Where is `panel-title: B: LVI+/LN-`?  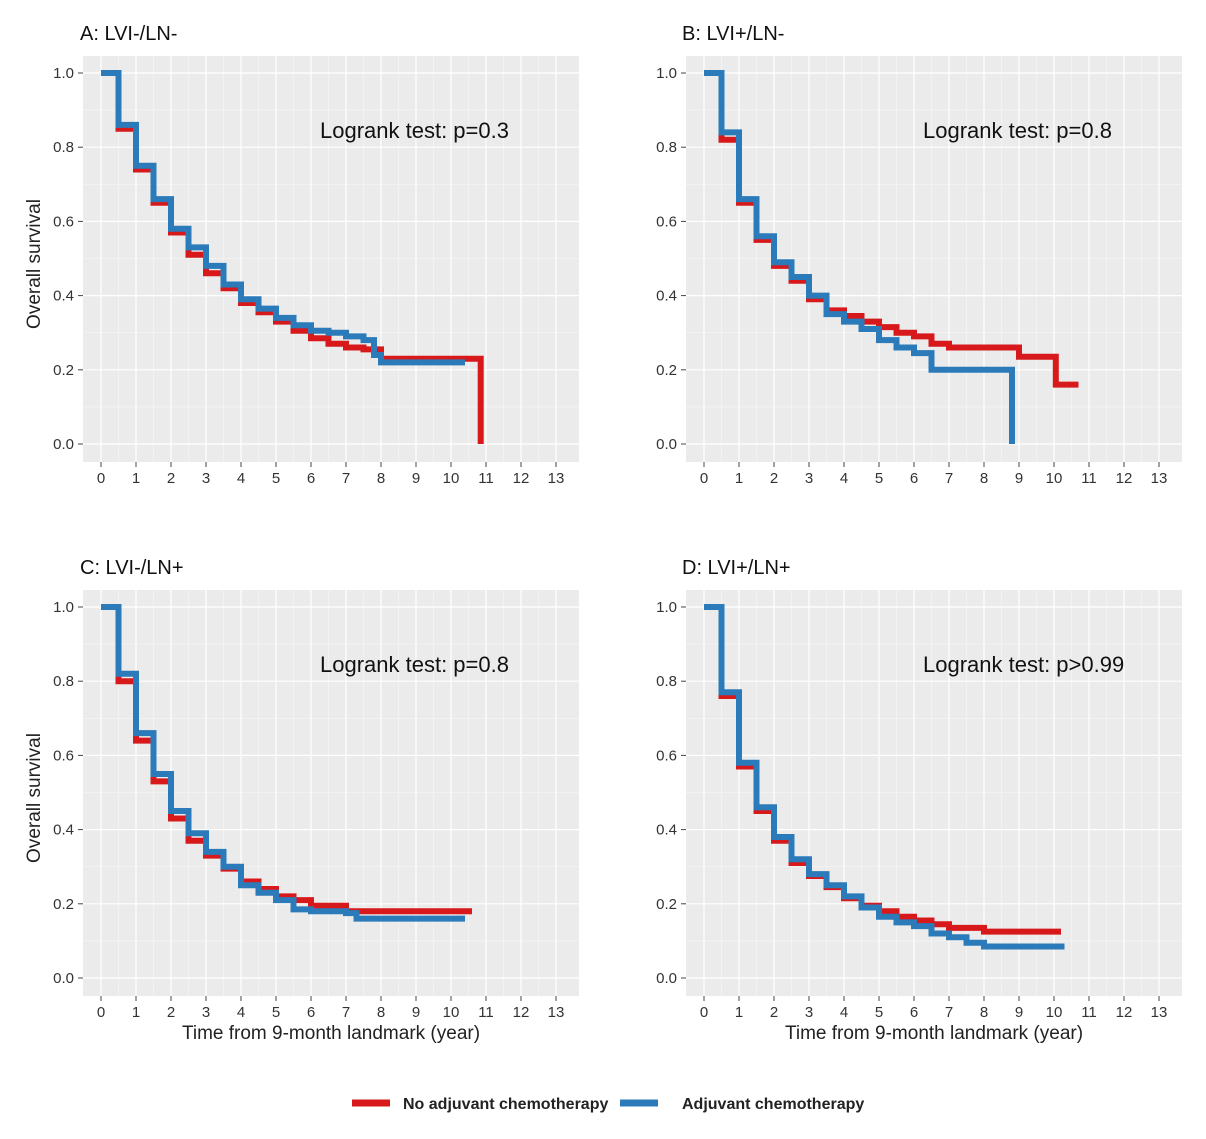 panel-title: B: LVI+/LN- is located at coordinates (733, 34).